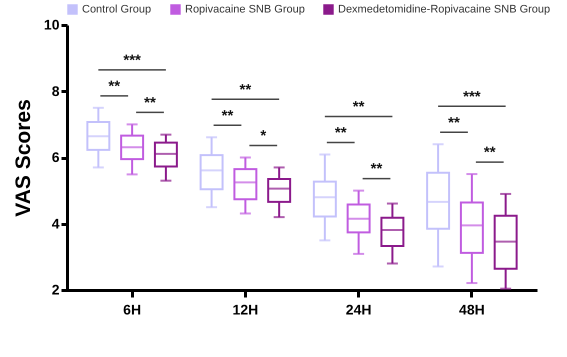 Image resolution: width=567 pixels, height=357 pixels. I want to click on y-tick-label: 6, so click(56, 157).